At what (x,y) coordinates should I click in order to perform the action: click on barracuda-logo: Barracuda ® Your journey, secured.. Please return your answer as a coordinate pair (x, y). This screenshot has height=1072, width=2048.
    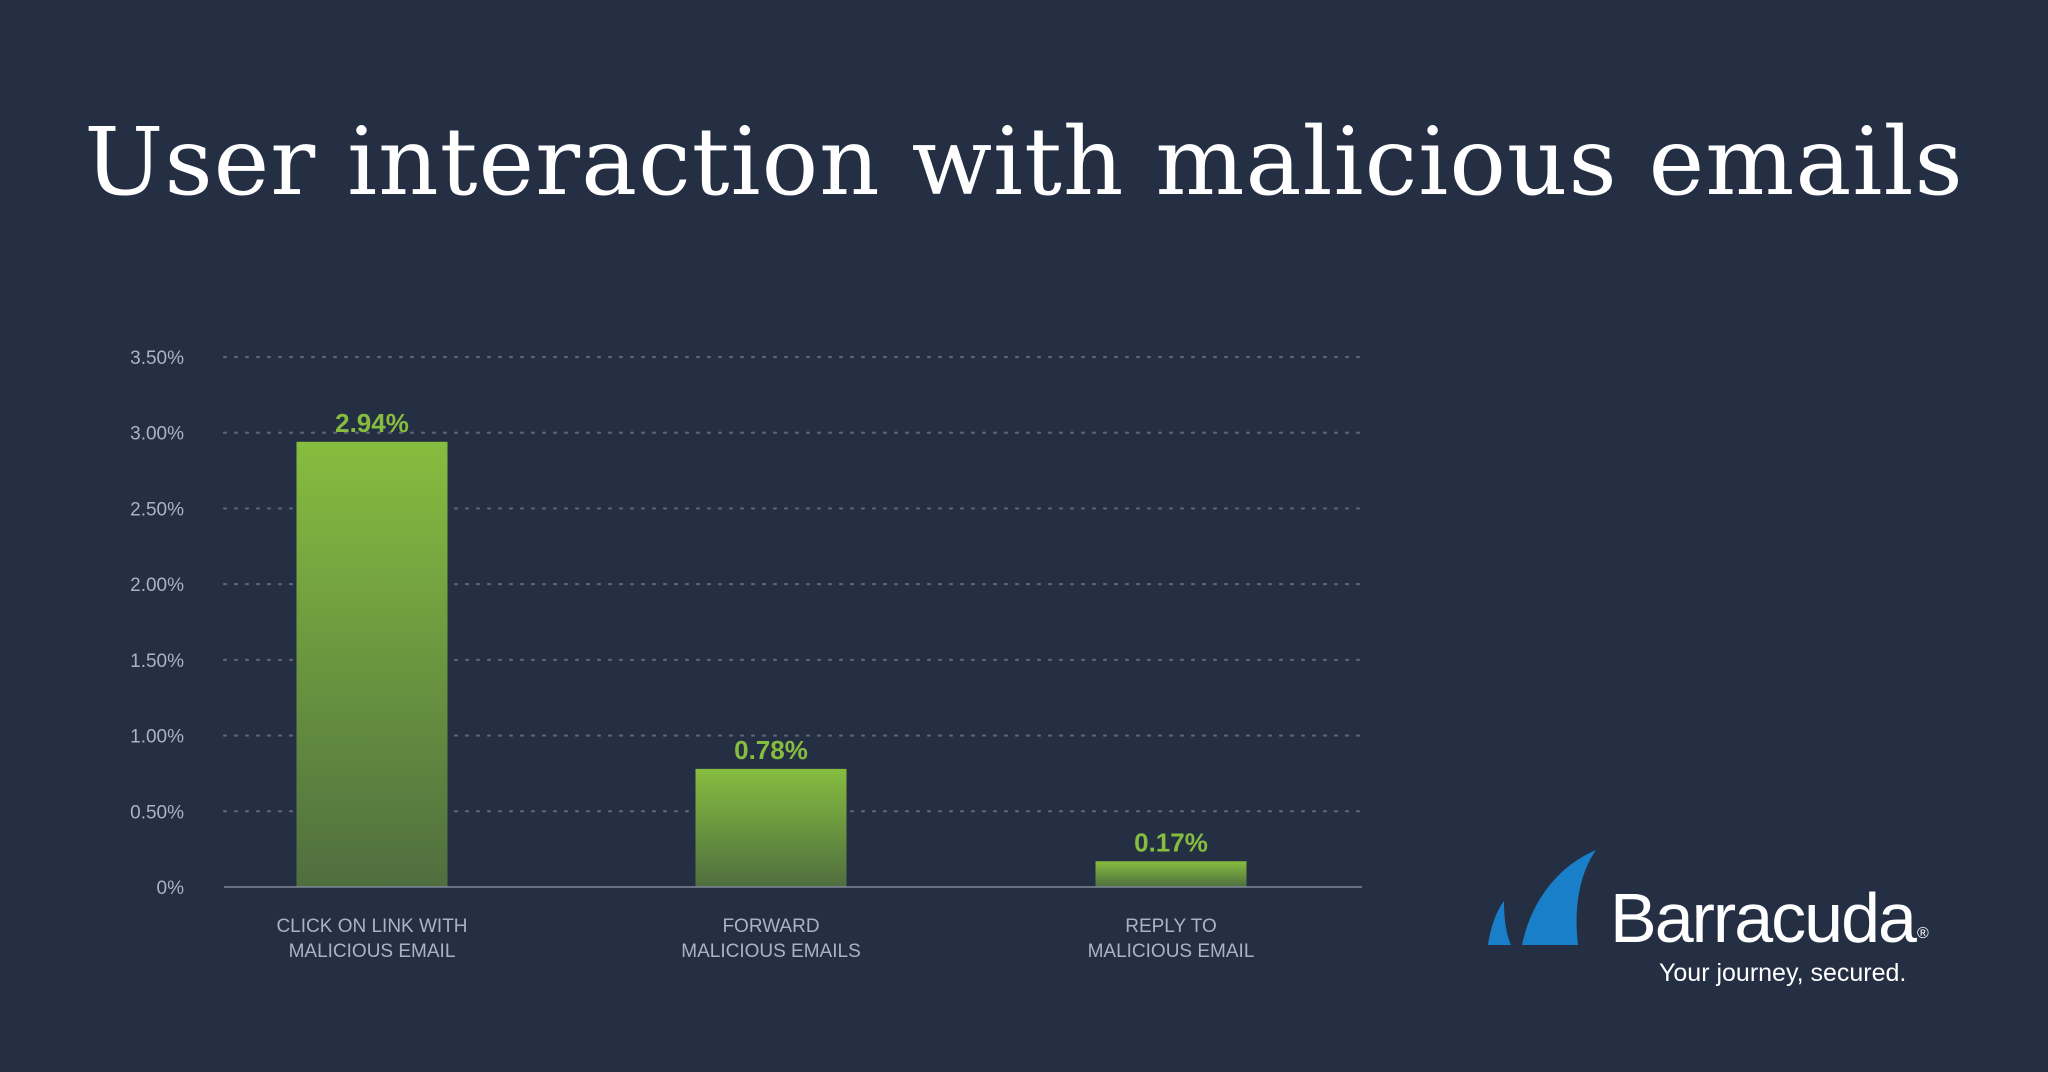
    Looking at the image, I should click on (1707, 916).